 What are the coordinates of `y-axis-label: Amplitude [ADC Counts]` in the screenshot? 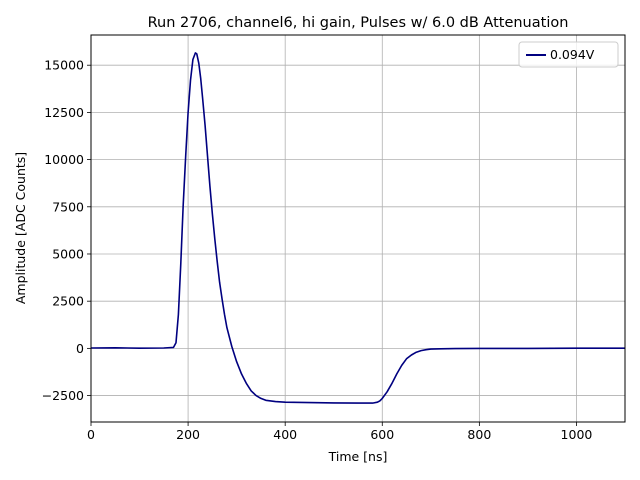 It's located at (20, 228).